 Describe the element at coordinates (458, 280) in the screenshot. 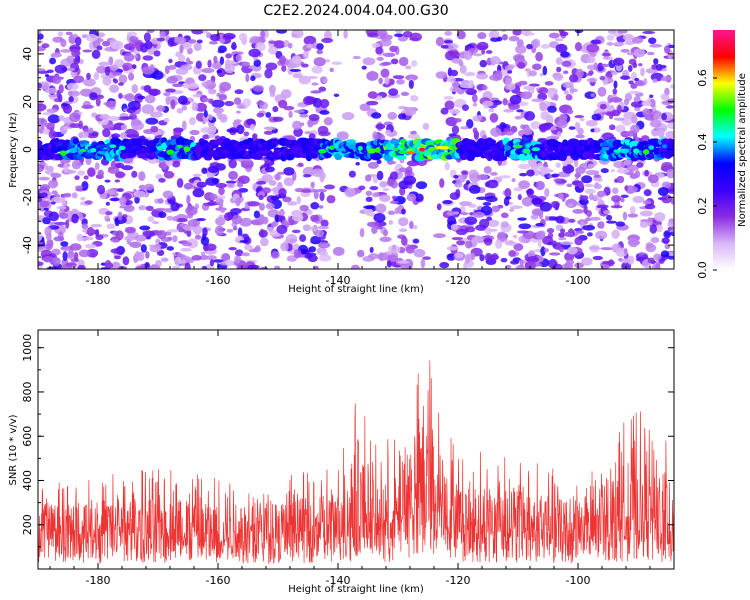

I see `heatmap-x-tick-label: -120` at that location.